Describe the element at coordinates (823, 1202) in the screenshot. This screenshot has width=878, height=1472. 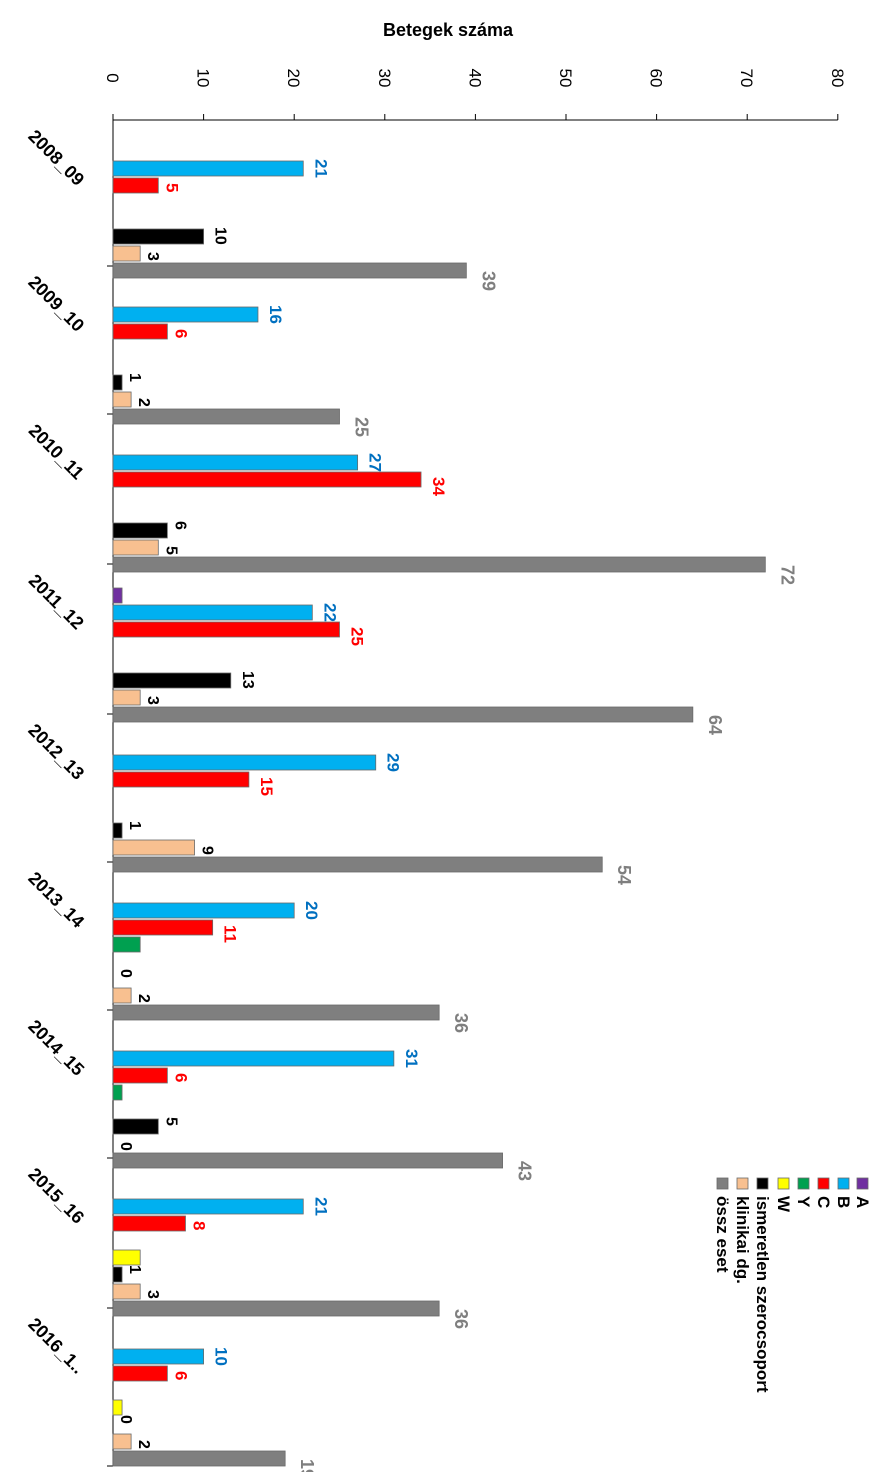
I see `legend-label-c: C` at that location.